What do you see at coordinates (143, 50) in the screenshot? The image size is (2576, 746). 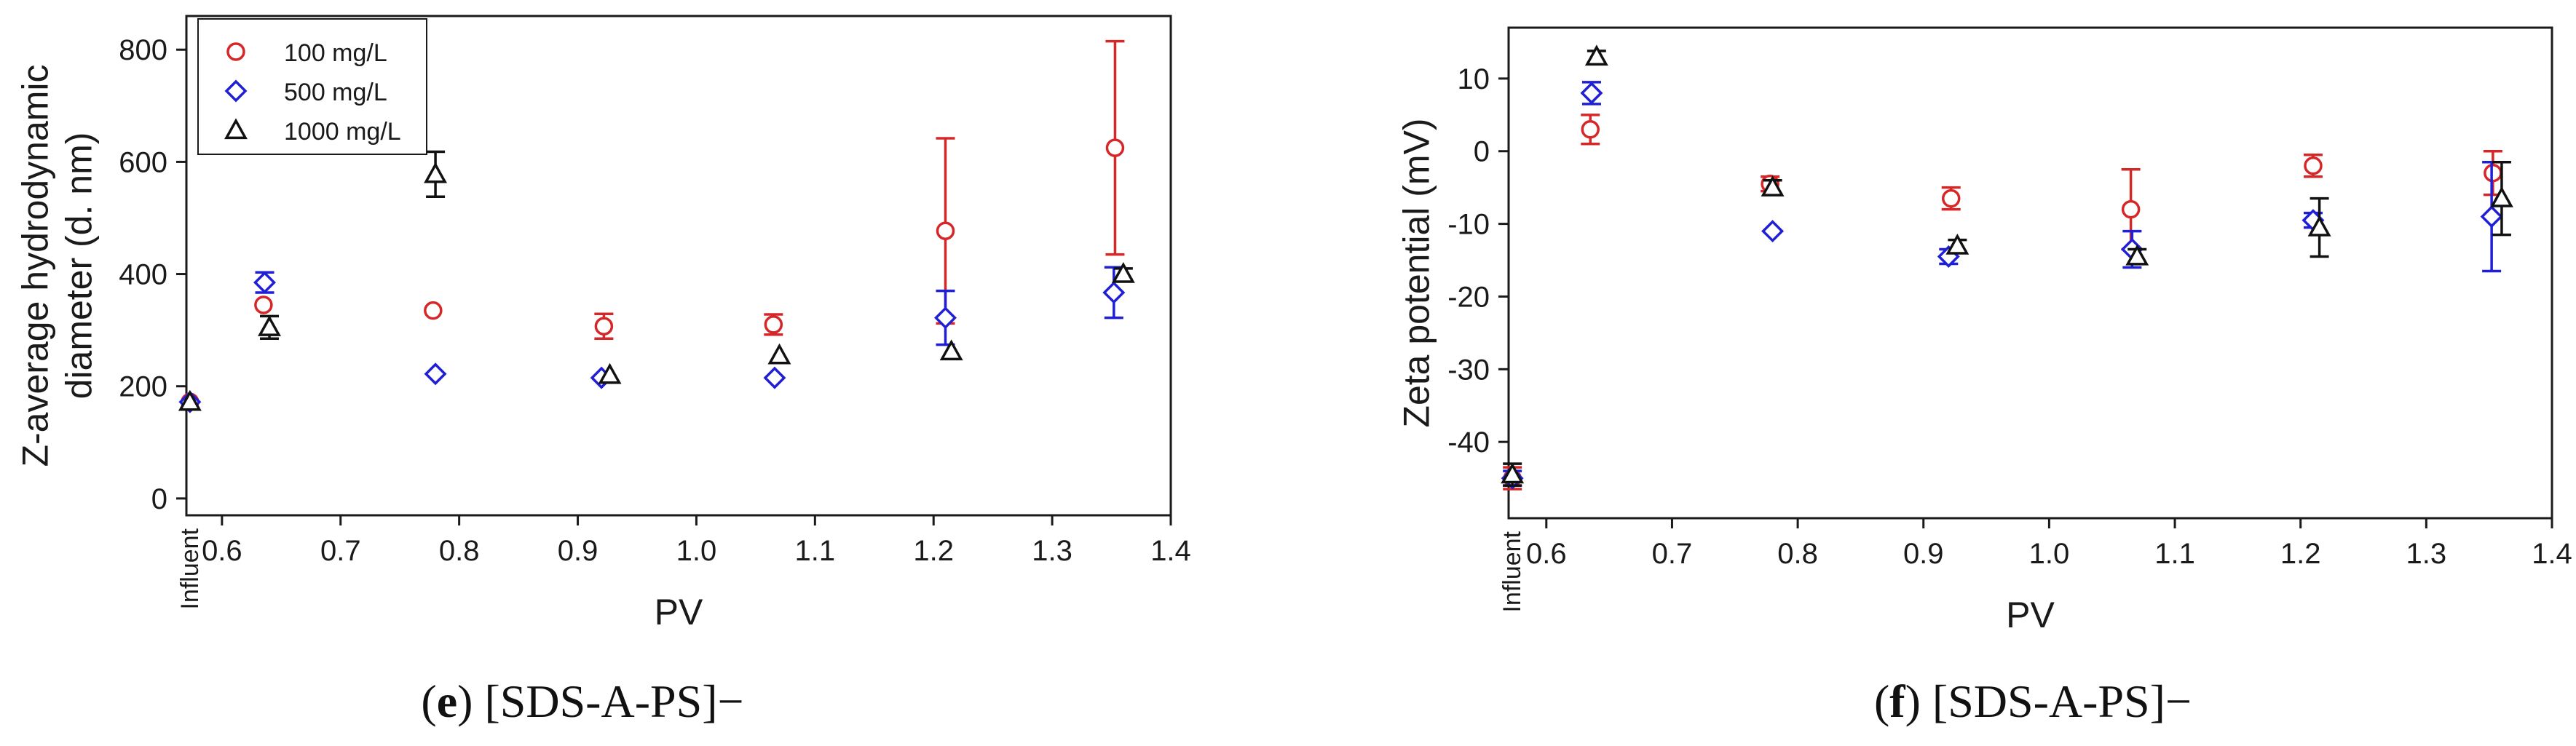 I see `y-tick-label: 800` at bounding box center [143, 50].